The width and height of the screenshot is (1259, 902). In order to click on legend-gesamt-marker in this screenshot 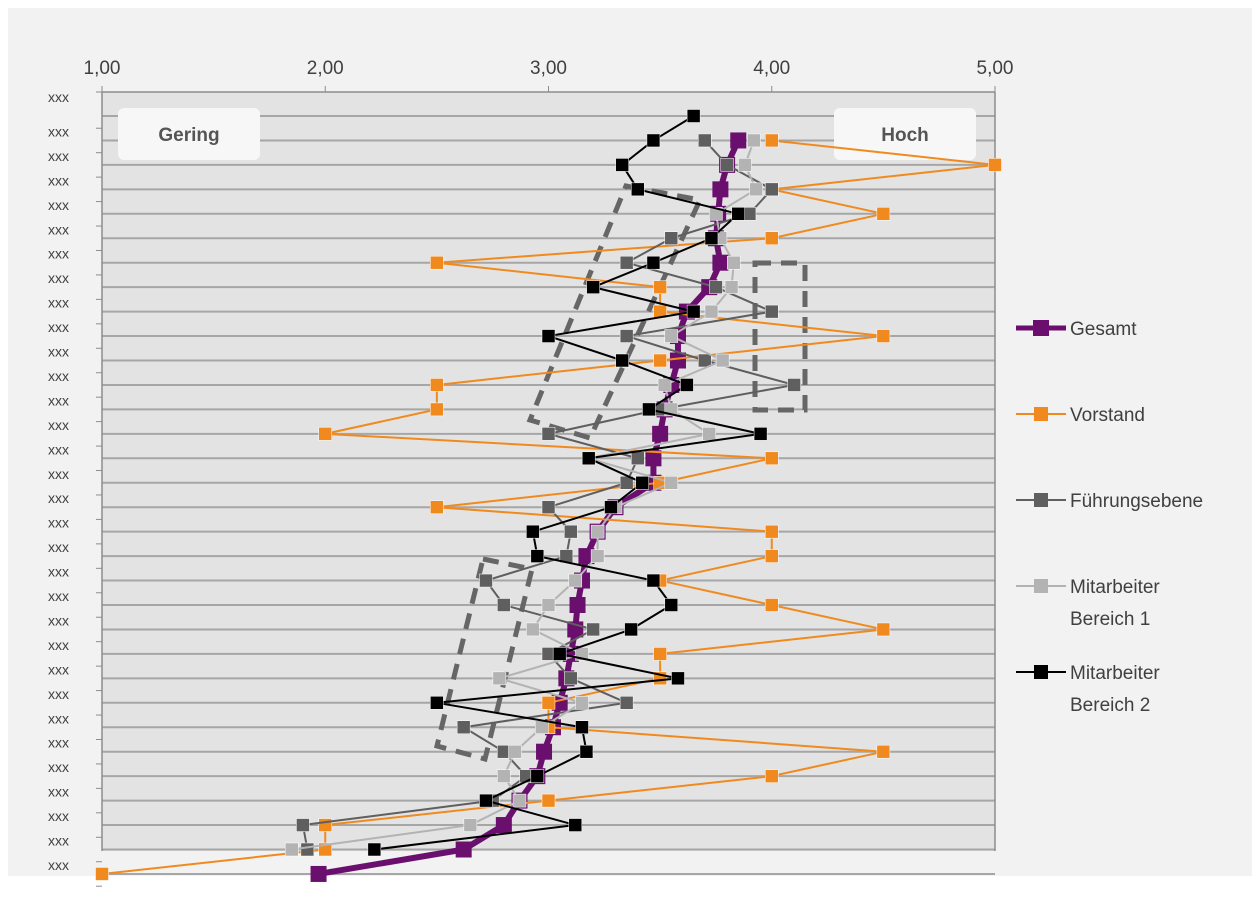, I will do `click(1041, 328)`.